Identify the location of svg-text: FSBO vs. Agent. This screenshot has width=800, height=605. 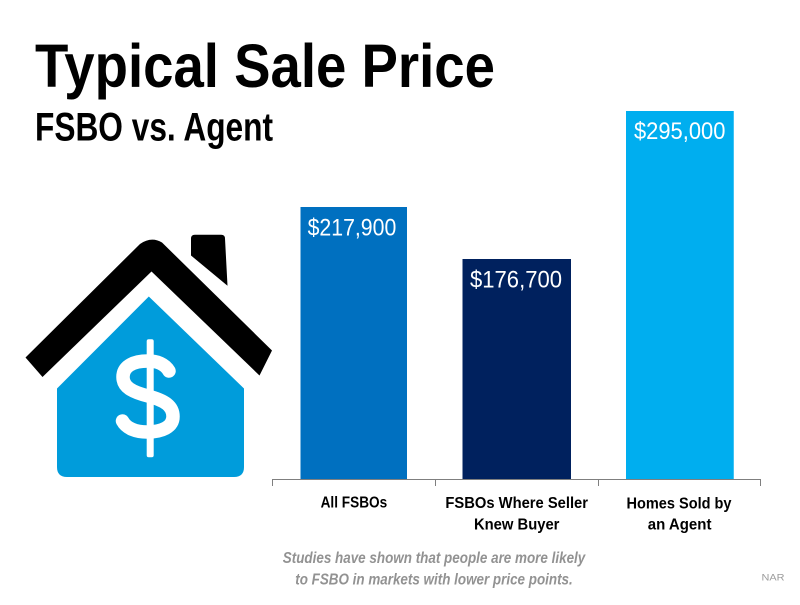
(154, 128).